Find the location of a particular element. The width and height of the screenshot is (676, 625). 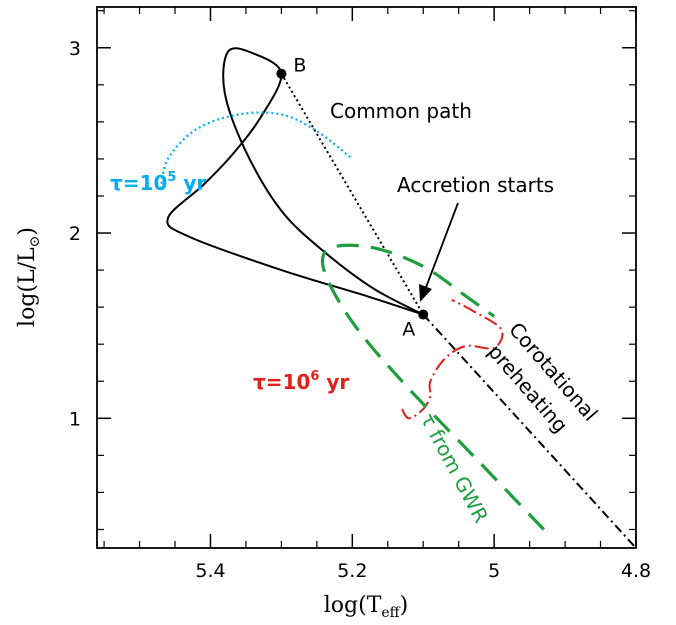

tau-1e6-main: τ=10 is located at coordinates (281, 382).